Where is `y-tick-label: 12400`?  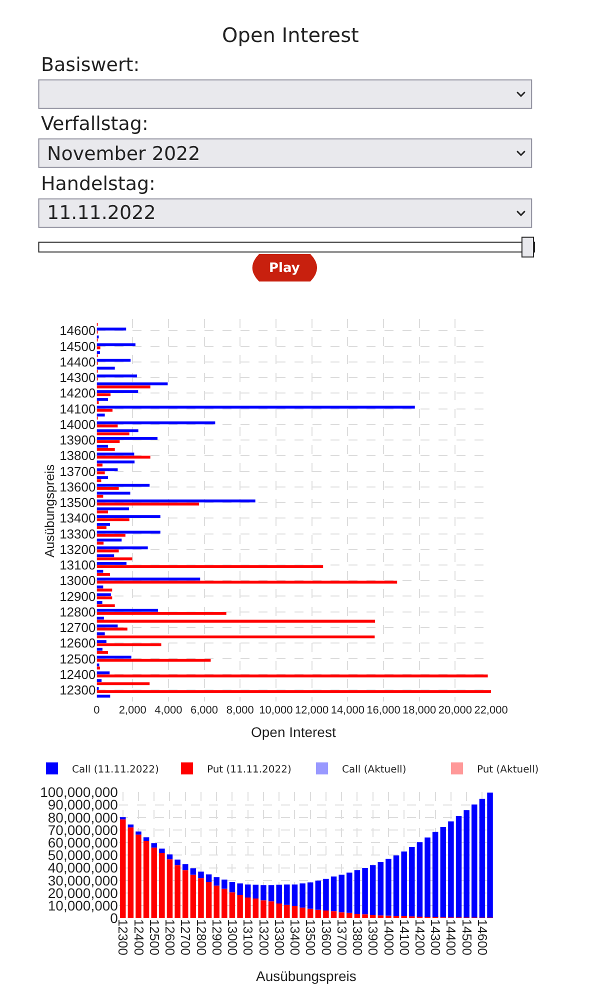
y-tick-label: 12400 is located at coordinates (78, 674).